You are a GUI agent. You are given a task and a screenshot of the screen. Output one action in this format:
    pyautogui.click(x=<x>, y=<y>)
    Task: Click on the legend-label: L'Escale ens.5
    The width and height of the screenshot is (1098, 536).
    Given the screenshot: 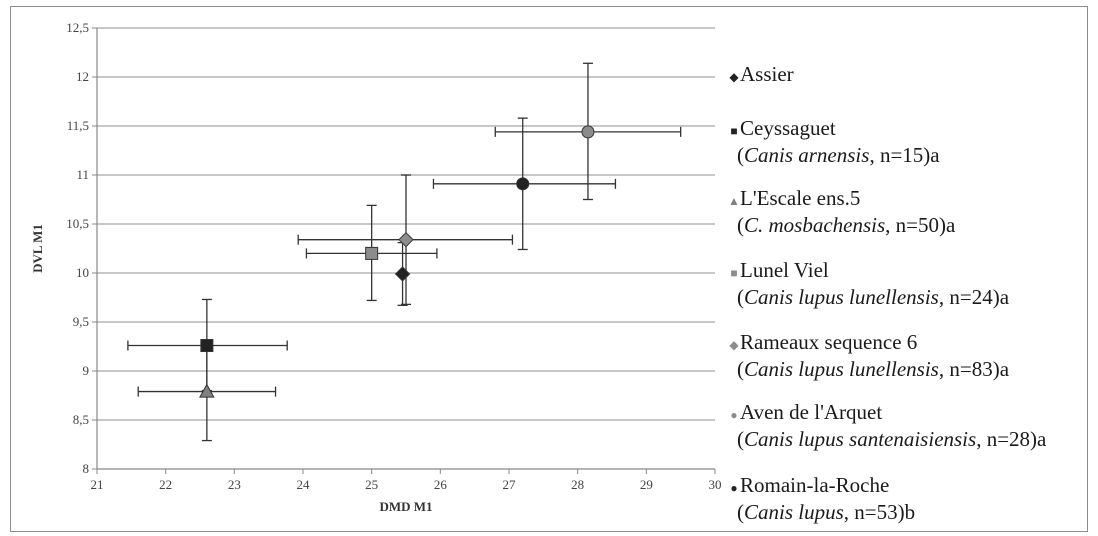 What is the action you would take?
    pyautogui.click(x=800, y=198)
    